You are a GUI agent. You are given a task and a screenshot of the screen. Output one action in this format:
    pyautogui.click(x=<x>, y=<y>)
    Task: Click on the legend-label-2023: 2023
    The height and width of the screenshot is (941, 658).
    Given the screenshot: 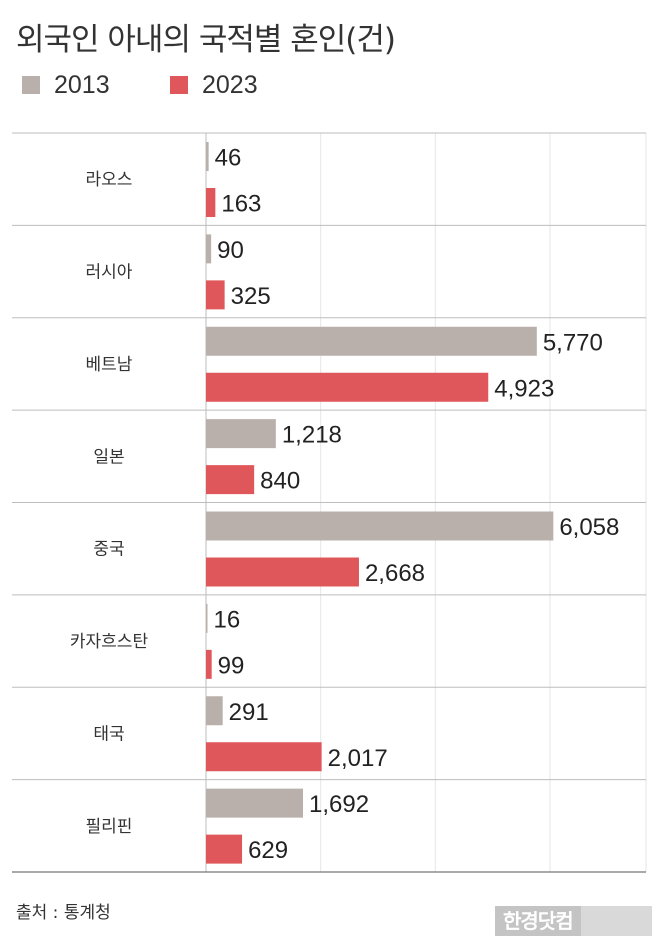 What is the action you would take?
    pyautogui.click(x=230, y=84)
    